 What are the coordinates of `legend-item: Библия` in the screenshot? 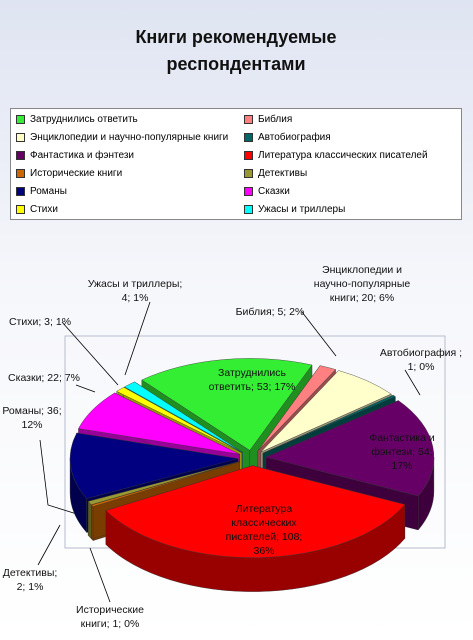 It's located at (268, 119).